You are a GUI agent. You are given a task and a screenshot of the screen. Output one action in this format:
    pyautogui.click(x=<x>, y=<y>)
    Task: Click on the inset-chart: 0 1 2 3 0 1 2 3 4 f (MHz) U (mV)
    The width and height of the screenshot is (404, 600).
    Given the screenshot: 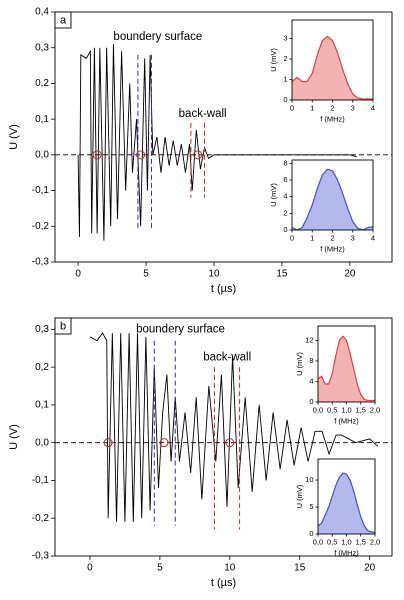 What is the action you would take?
    pyautogui.click(x=322, y=71)
    